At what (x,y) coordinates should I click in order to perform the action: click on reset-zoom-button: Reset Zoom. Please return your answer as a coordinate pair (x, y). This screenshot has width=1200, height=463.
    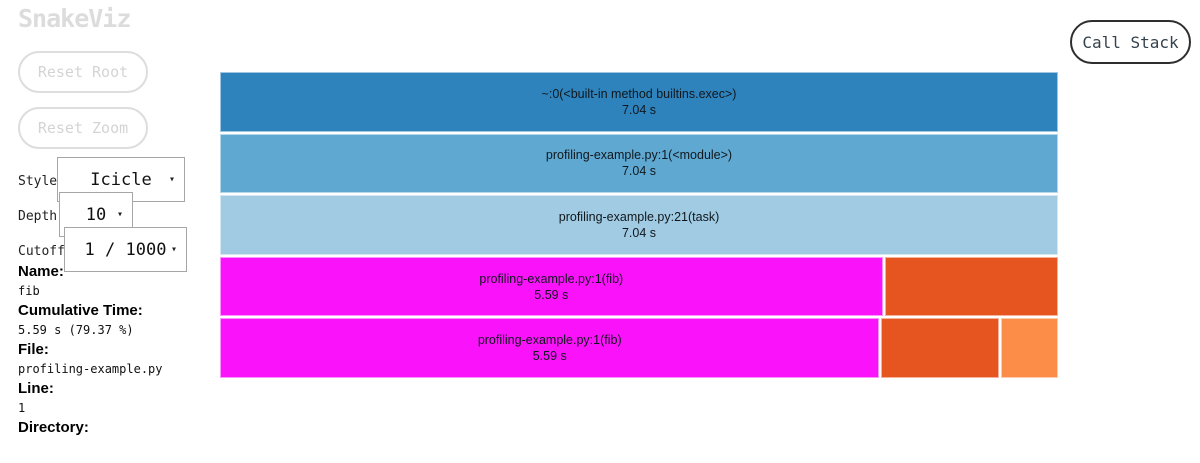
    Looking at the image, I should click on (83, 128).